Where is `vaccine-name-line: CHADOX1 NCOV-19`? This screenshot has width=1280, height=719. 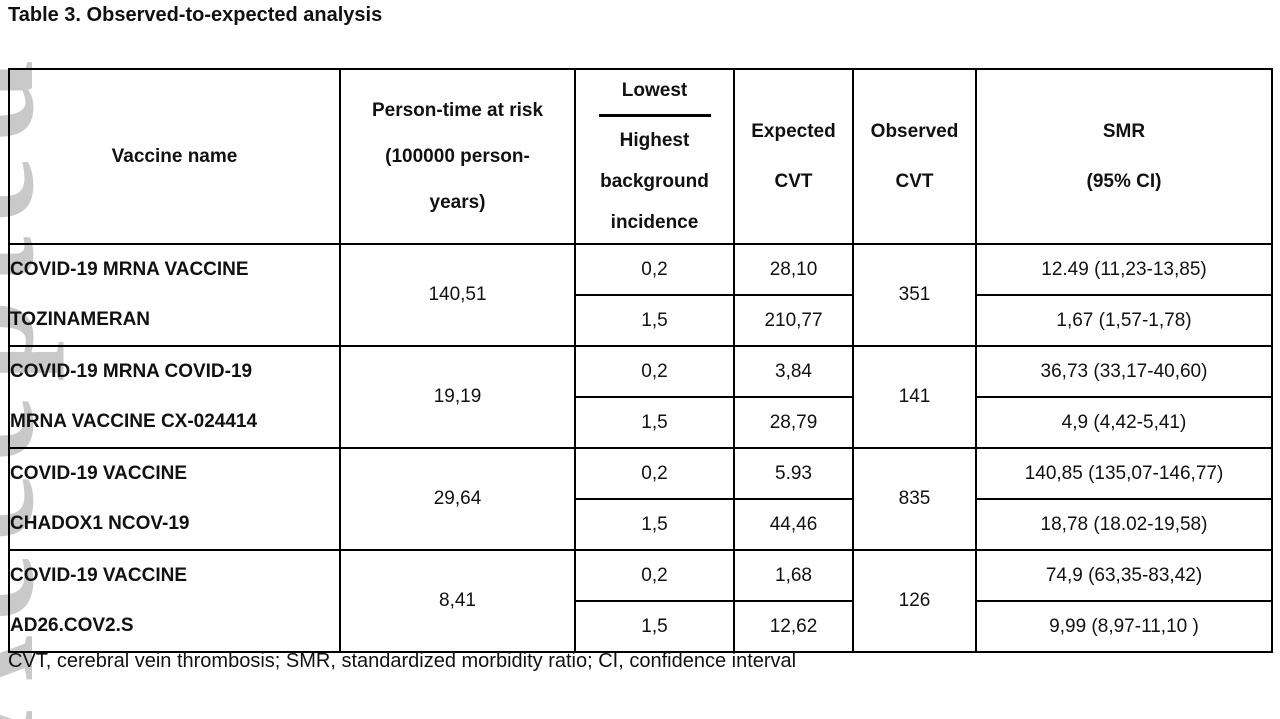
vaccine-name-line: CHADOX1 NCOV-19 is located at coordinates (100, 523).